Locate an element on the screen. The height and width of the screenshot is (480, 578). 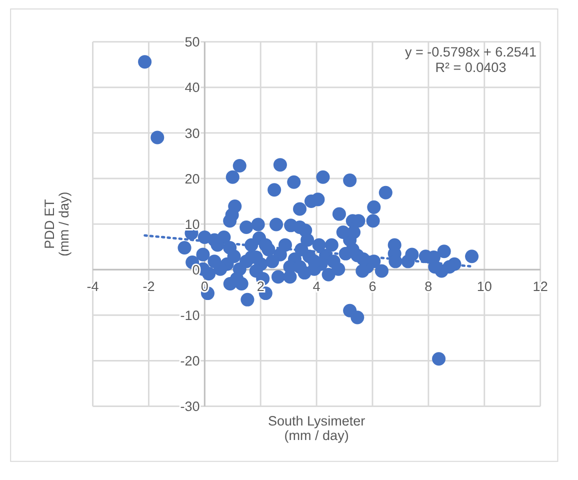
y-tick-label: 20 is located at coordinates (192, 178).